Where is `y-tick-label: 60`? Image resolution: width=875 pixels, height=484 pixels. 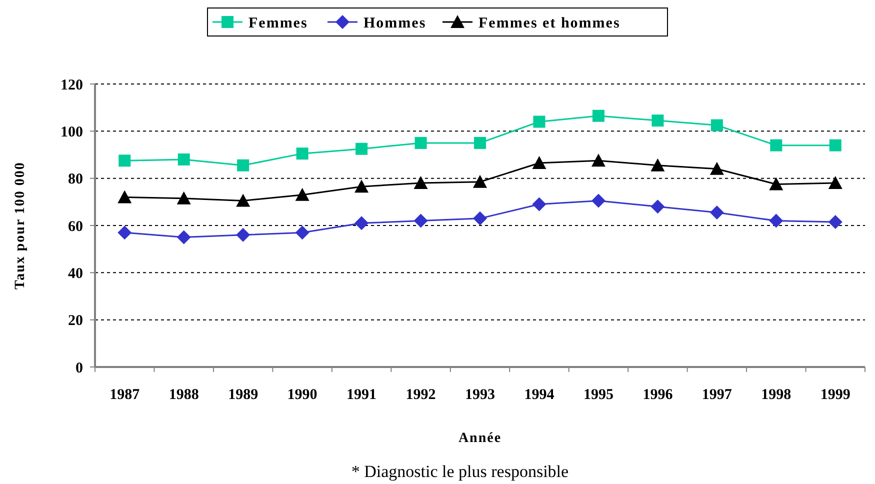
y-tick-label: 60 is located at coordinates (75, 226).